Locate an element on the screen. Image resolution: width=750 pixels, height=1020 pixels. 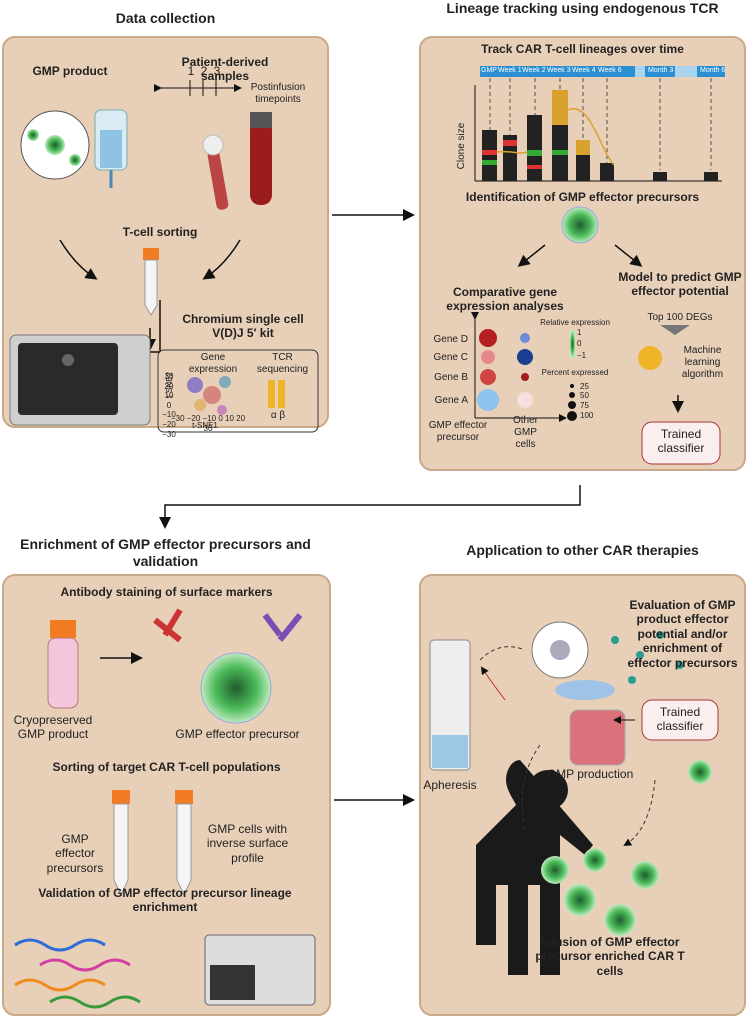
application-illustration is located at coordinates (570, 798).